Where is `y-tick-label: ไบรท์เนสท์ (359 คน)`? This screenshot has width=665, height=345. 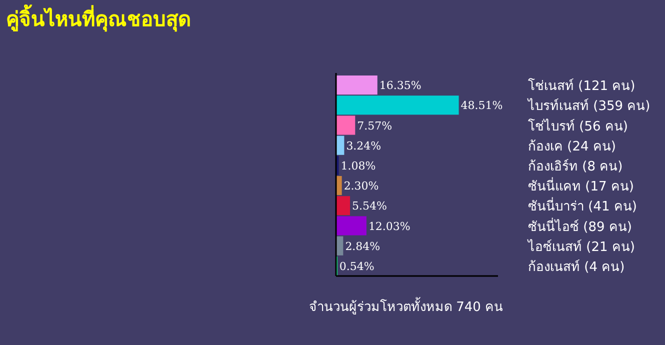 y-tick-label: ไบรท์เนสท์ (359 คน) is located at coordinates (588, 106).